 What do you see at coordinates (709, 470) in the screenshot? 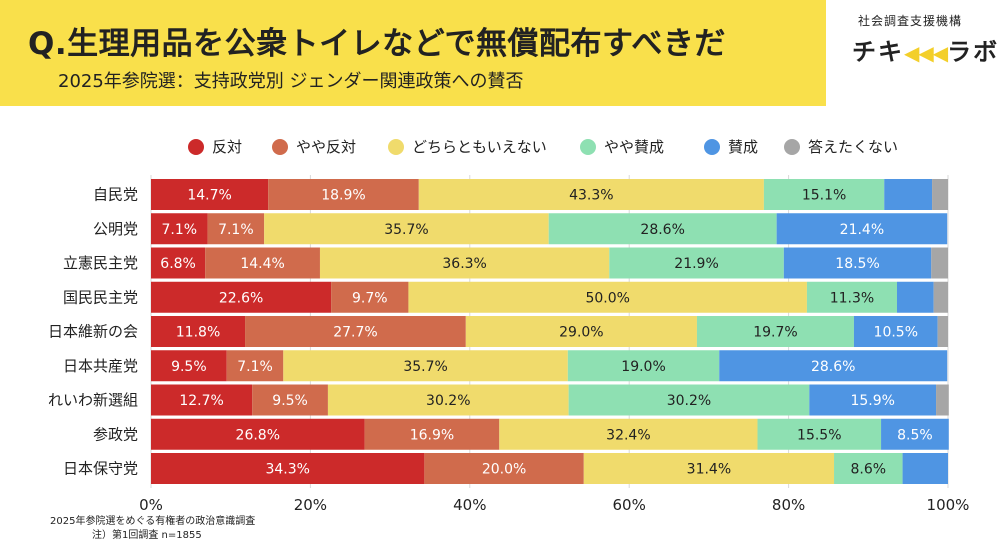
I see `data-label: 31.4%` at bounding box center [709, 470].